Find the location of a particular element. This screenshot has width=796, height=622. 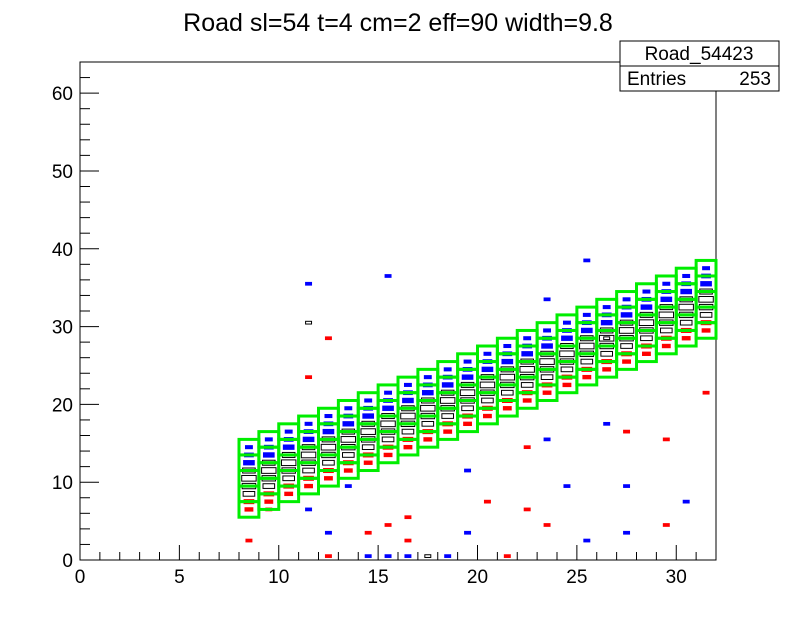

chart-title: Road sl=54 t=4 cm=2 eff=90 width=9.8 is located at coordinates (398, 23).